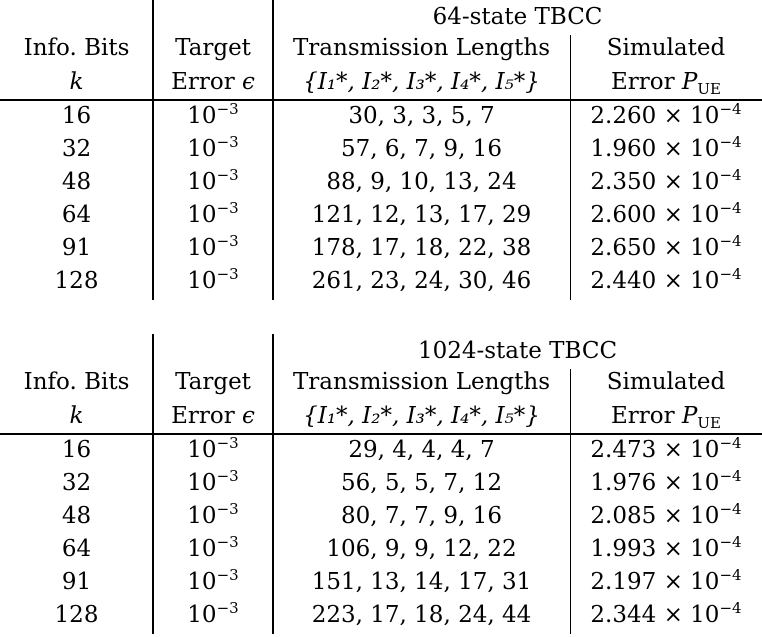 The width and height of the screenshot is (762, 637). I want to click on cell-lengths: 178, 17, 18, 22, 38, so click(421, 248).